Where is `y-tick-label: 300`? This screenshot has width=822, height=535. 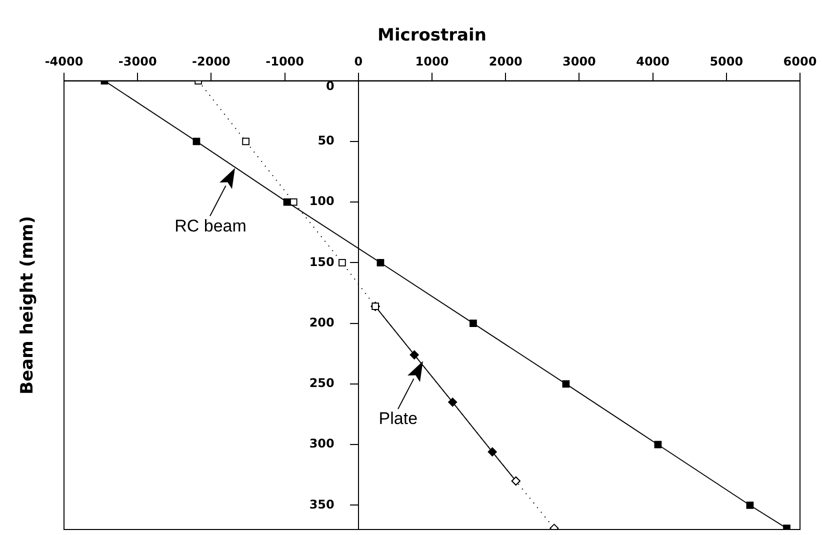
y-tick-label: 300 is located at coordinates (321, 443).